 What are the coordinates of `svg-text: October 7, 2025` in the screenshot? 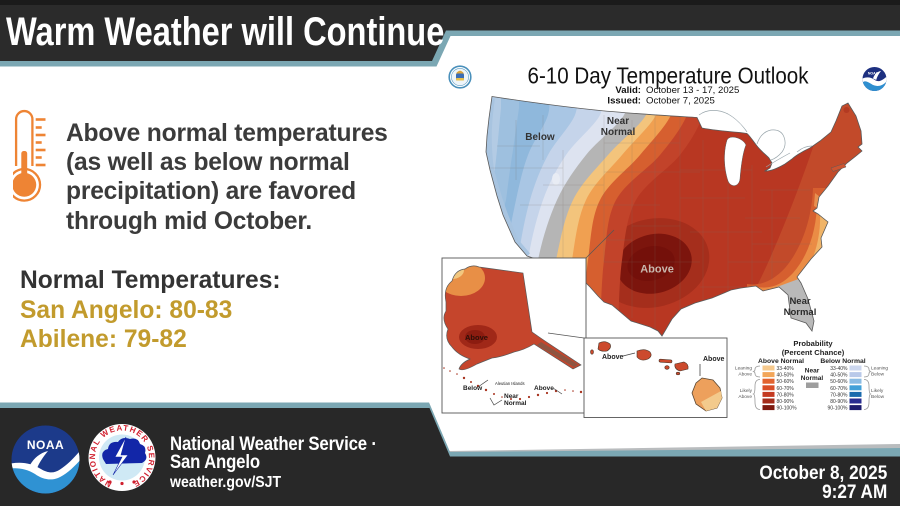 It's located at (680, 101).